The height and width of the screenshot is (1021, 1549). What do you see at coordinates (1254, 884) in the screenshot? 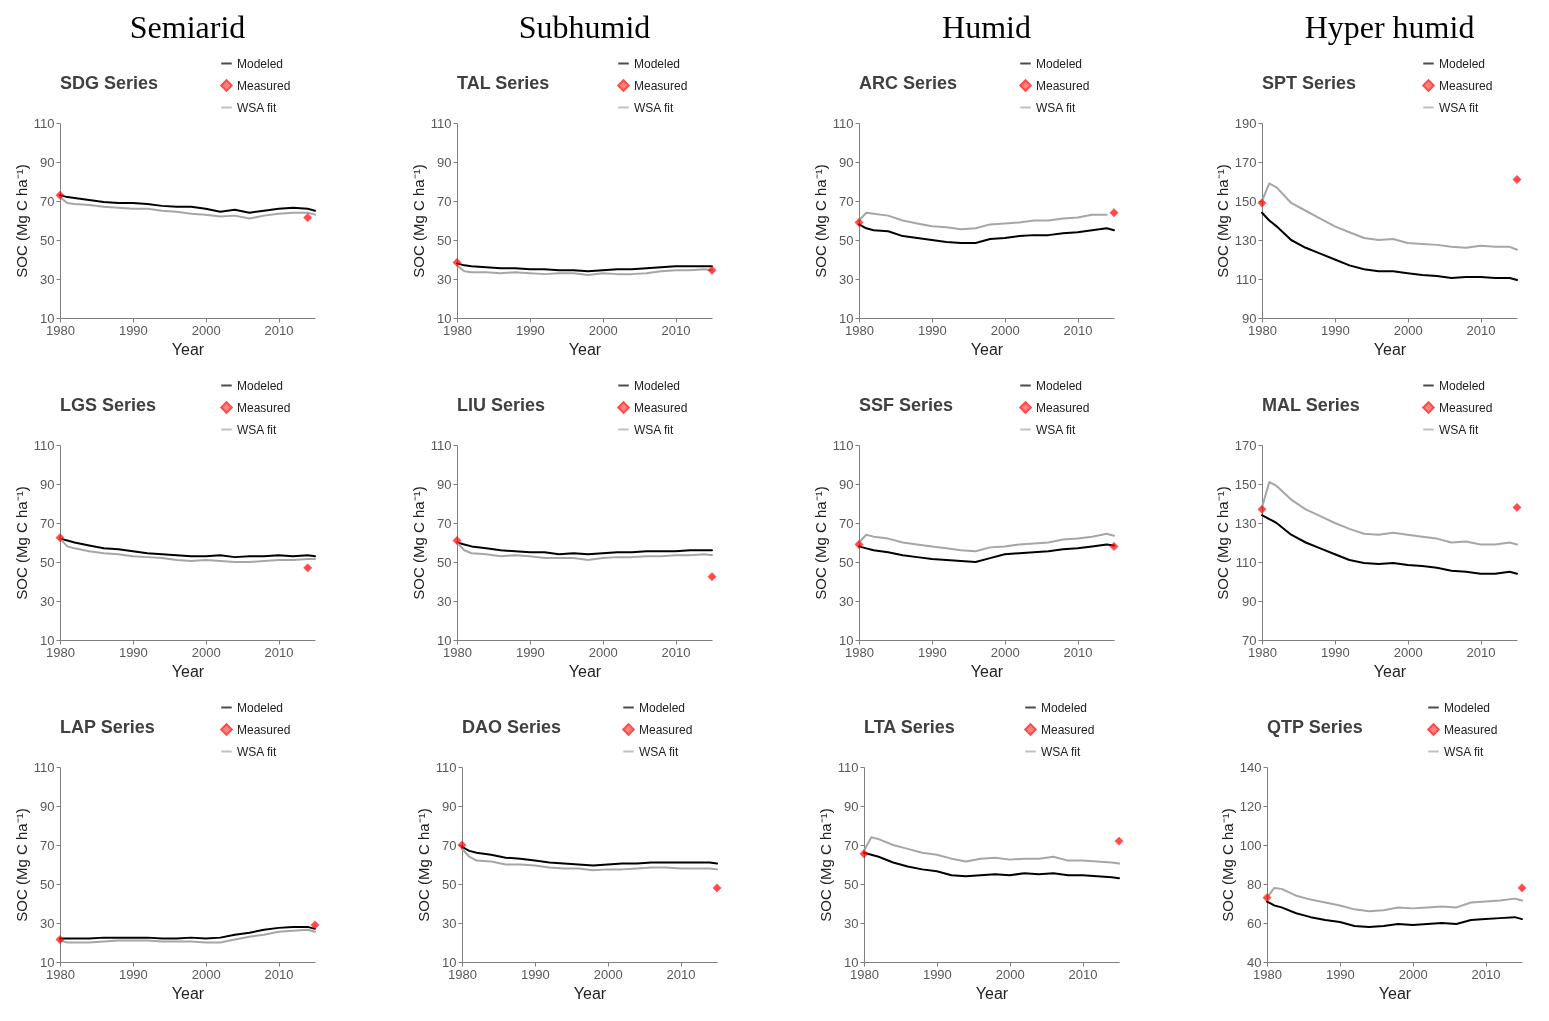
I see `y-tick-label: 80` at bounding box center [1254, 884].